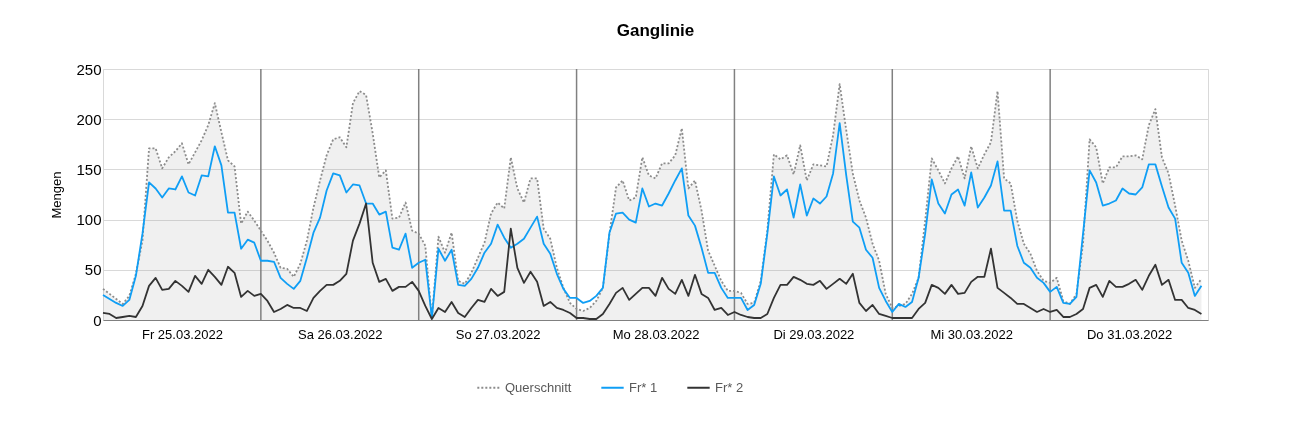  What do you see at coordinates (498, 334) in the screenshot?
I see `x-tick-label: So 27.03.2022` at bounding box center [498, 334].